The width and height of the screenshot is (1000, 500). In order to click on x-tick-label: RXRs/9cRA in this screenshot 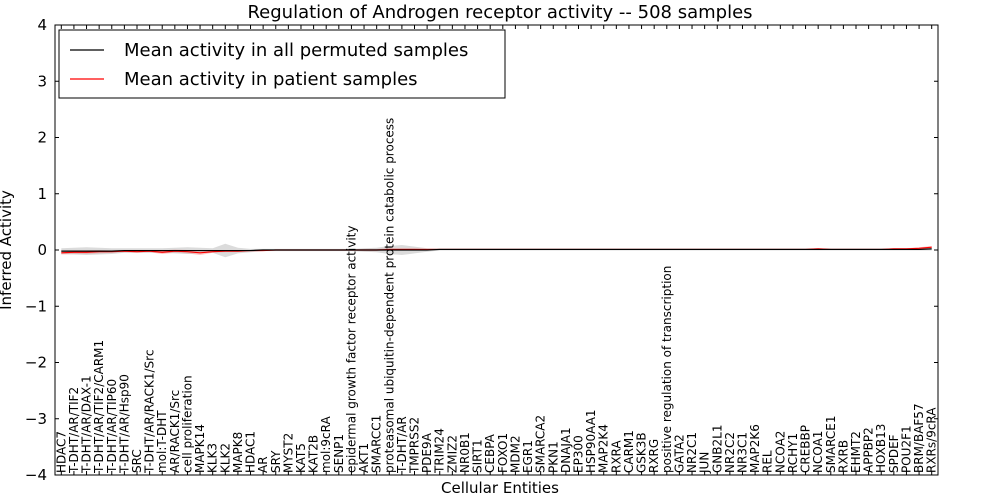, I will do `click(932, 440)`.